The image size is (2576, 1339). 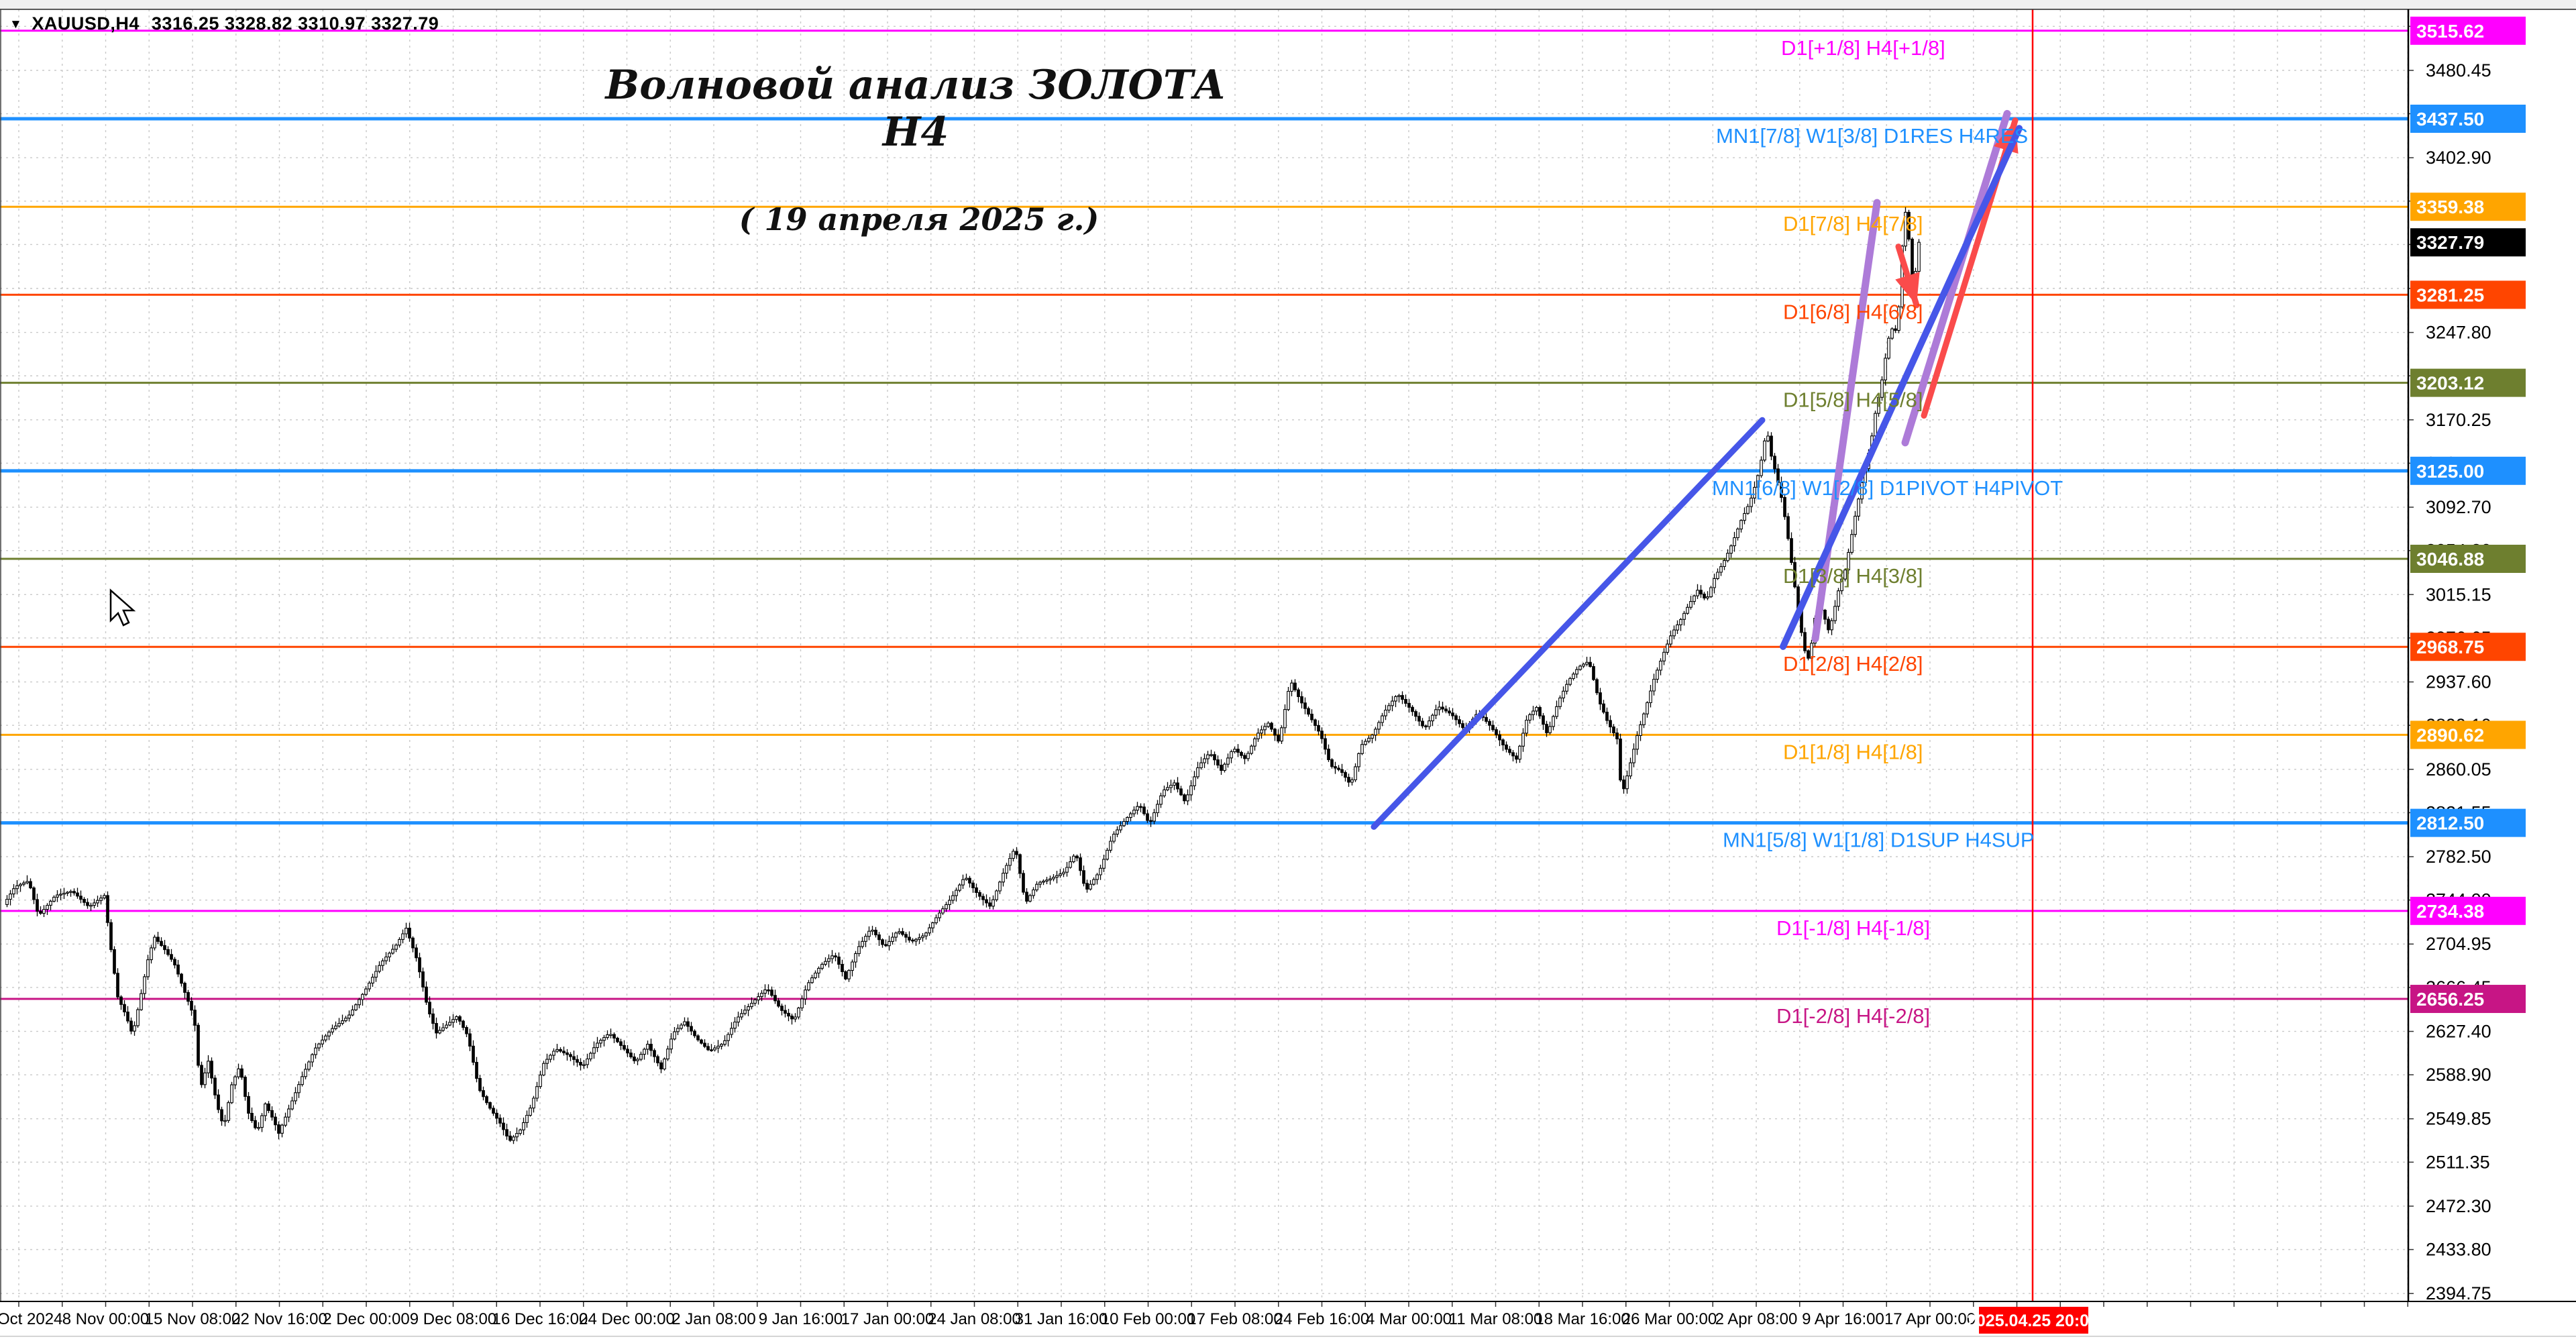 I want to click on level-price-badge: 2890.62, so click(x=2450, y=735).